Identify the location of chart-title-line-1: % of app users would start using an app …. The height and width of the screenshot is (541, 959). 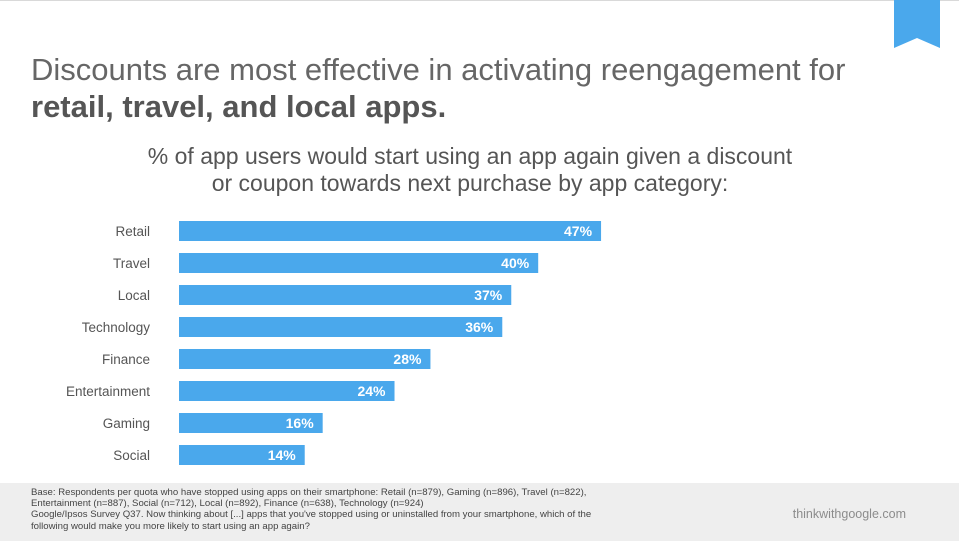
(470, 156).